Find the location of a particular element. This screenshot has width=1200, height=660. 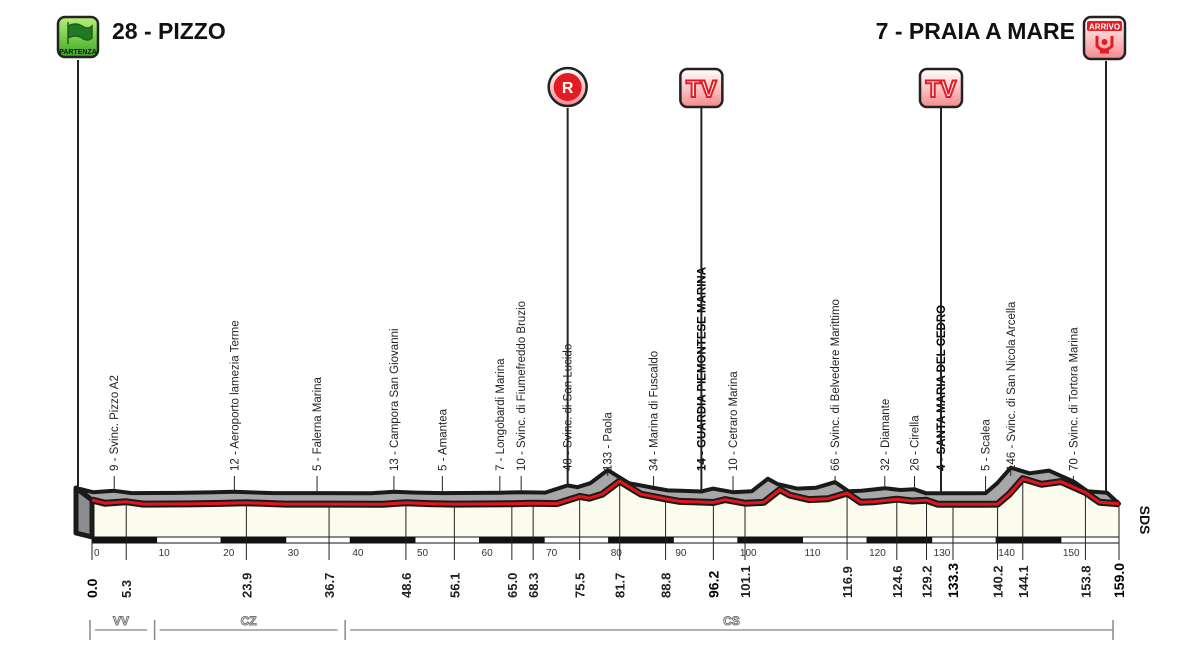

km-tick-label: 80 is located at coordinates (617, 553).